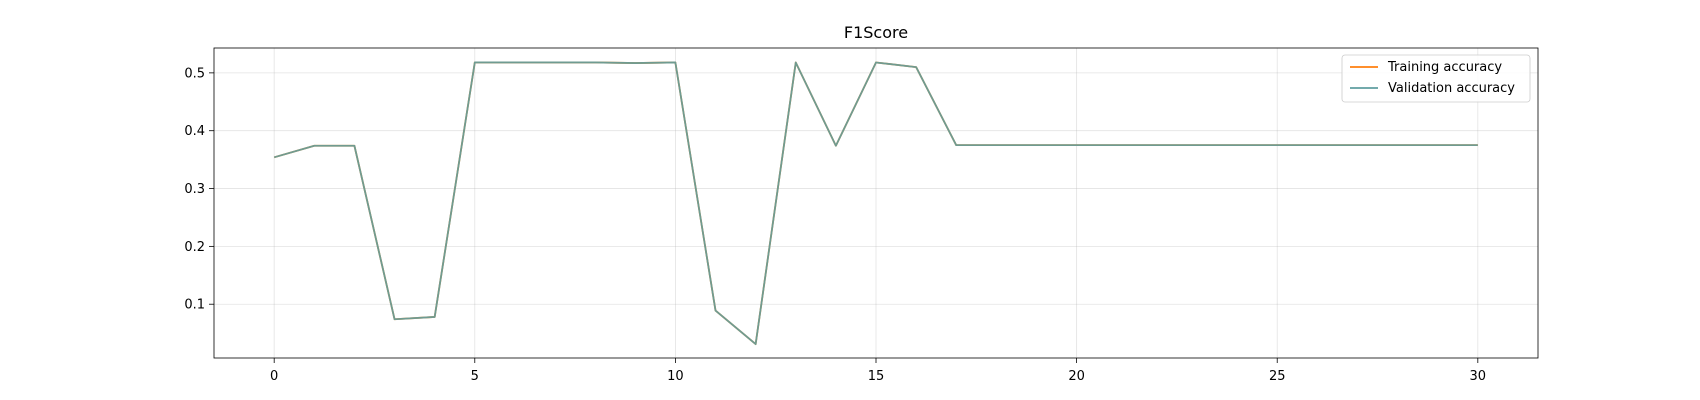  Describe the element at coordinates (475, 376) in the screenshot. I see `x-tick-label: 5` at that location.